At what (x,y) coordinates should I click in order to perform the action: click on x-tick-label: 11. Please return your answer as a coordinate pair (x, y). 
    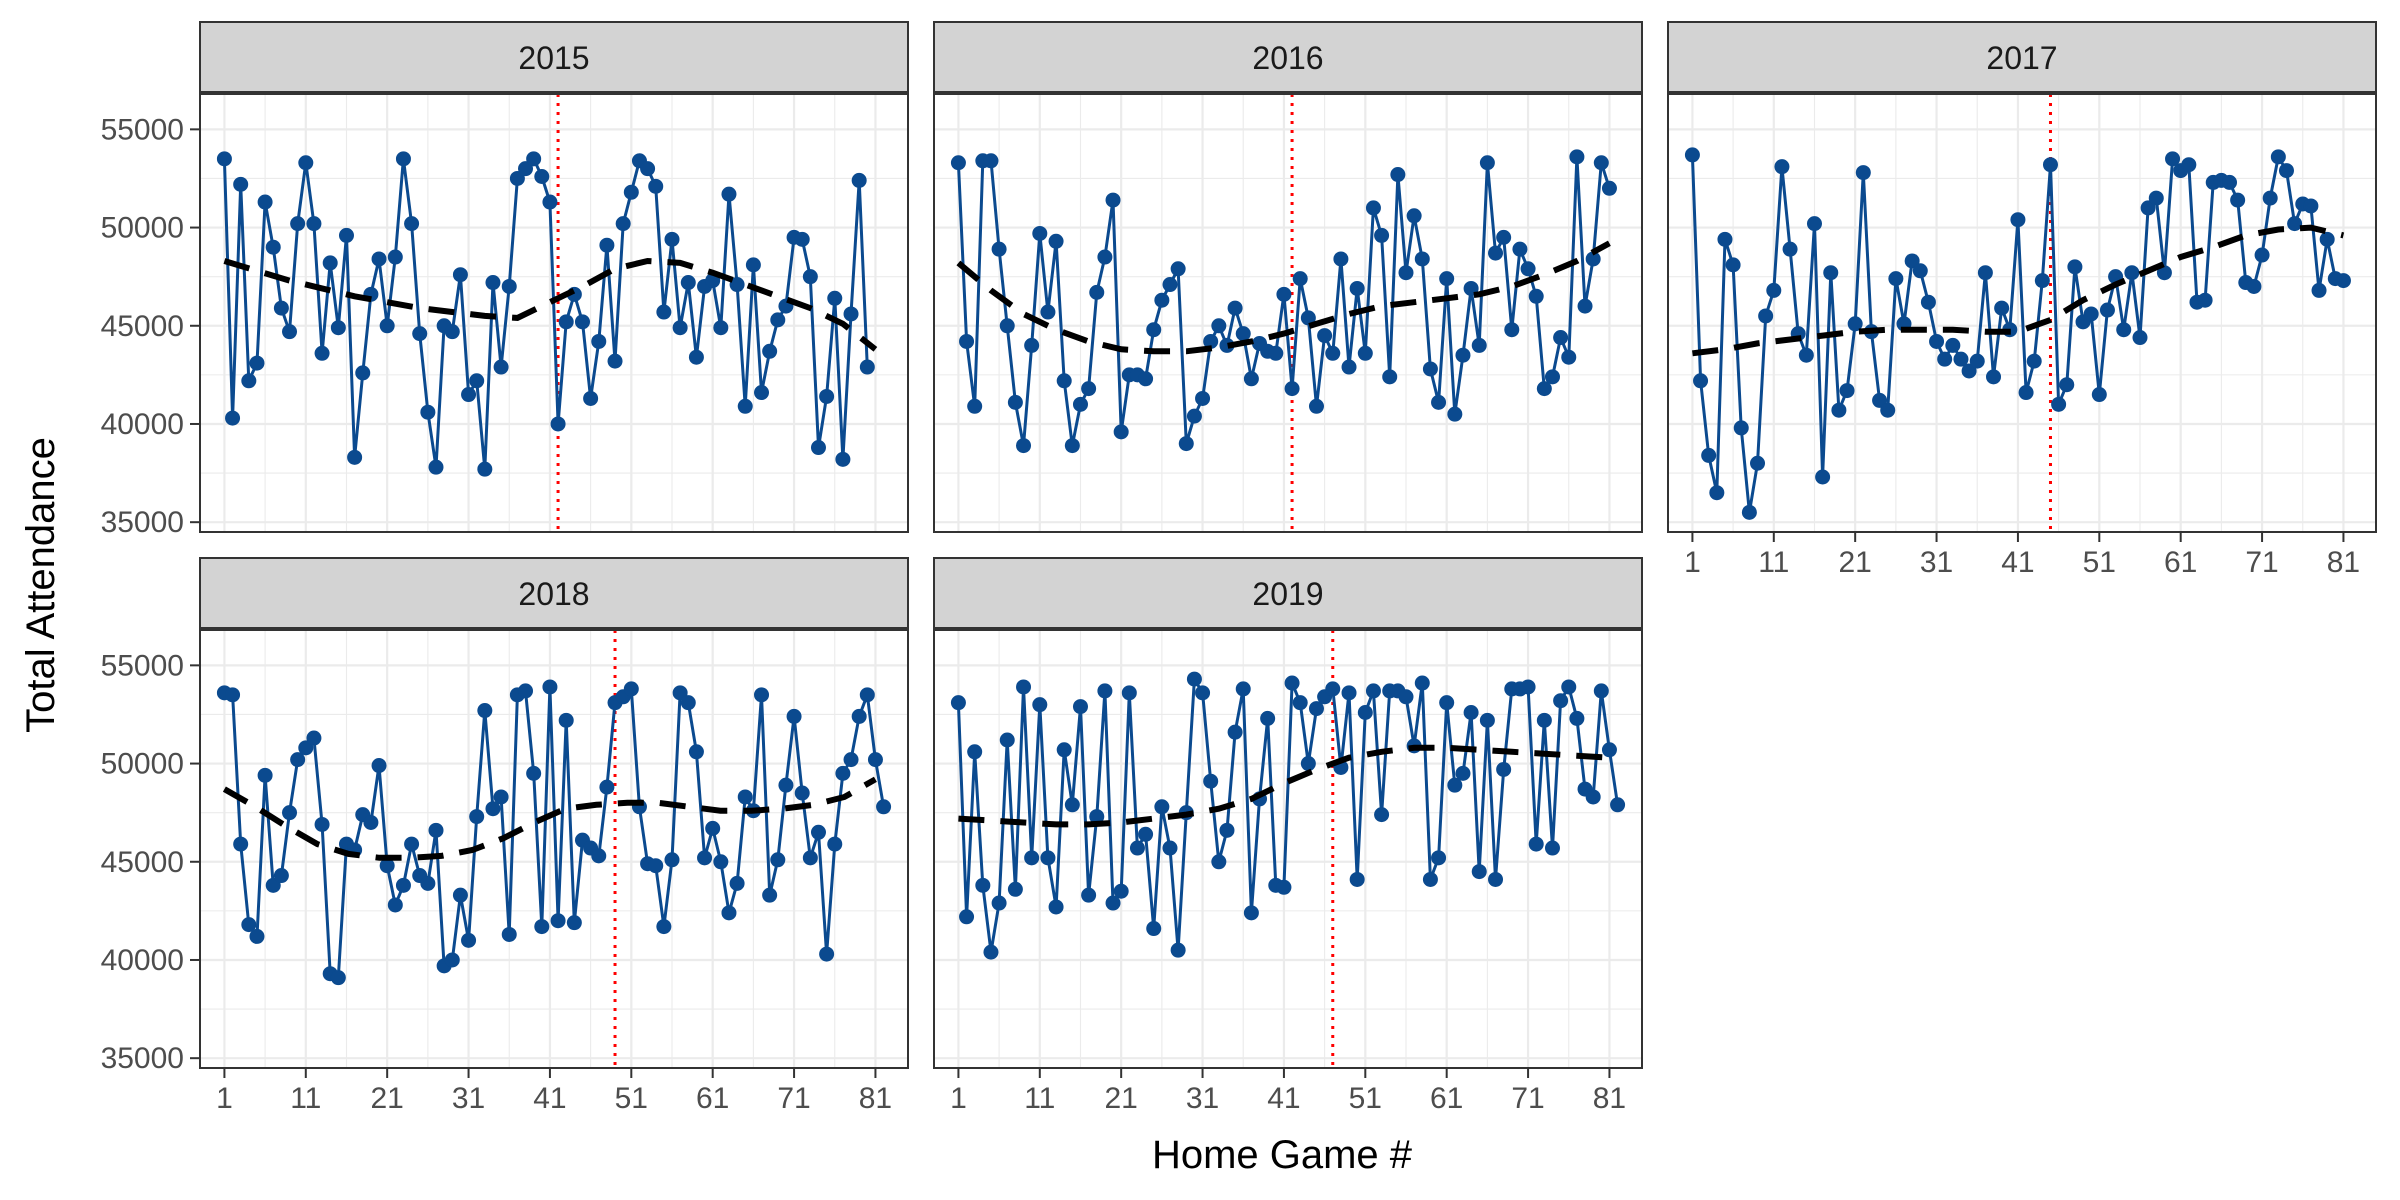
    Looking at the image, I should click on (1039, 1098).